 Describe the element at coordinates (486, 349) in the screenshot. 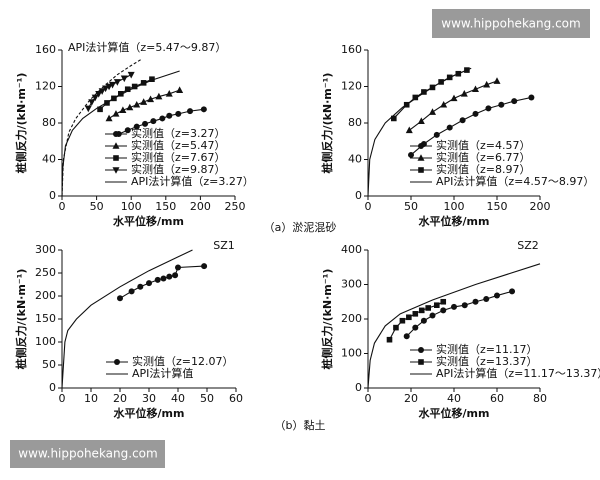

I see `legend-label: 实测值（z=11.17）` at that location.